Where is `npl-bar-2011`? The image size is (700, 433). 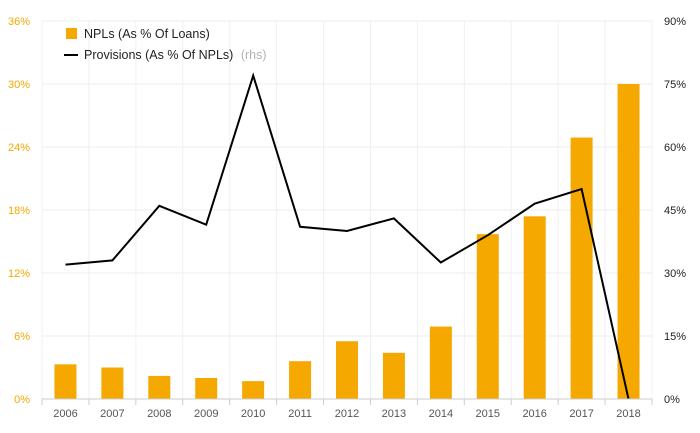 npl-bar-2011 is located at coordinates (300, 380).